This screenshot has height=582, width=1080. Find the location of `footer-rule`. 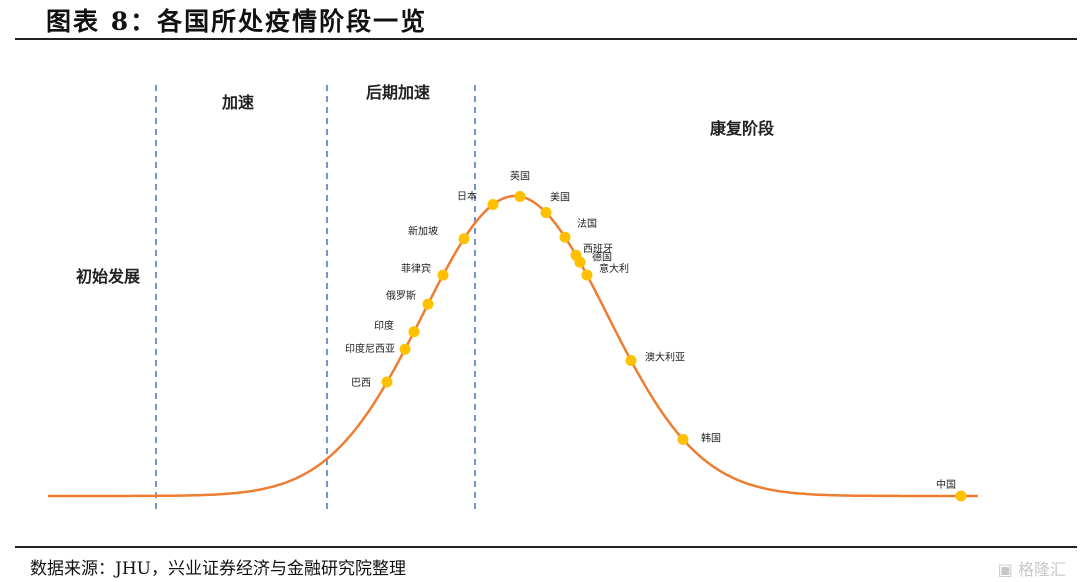

footer-rule is located at coordinates (546, 547).